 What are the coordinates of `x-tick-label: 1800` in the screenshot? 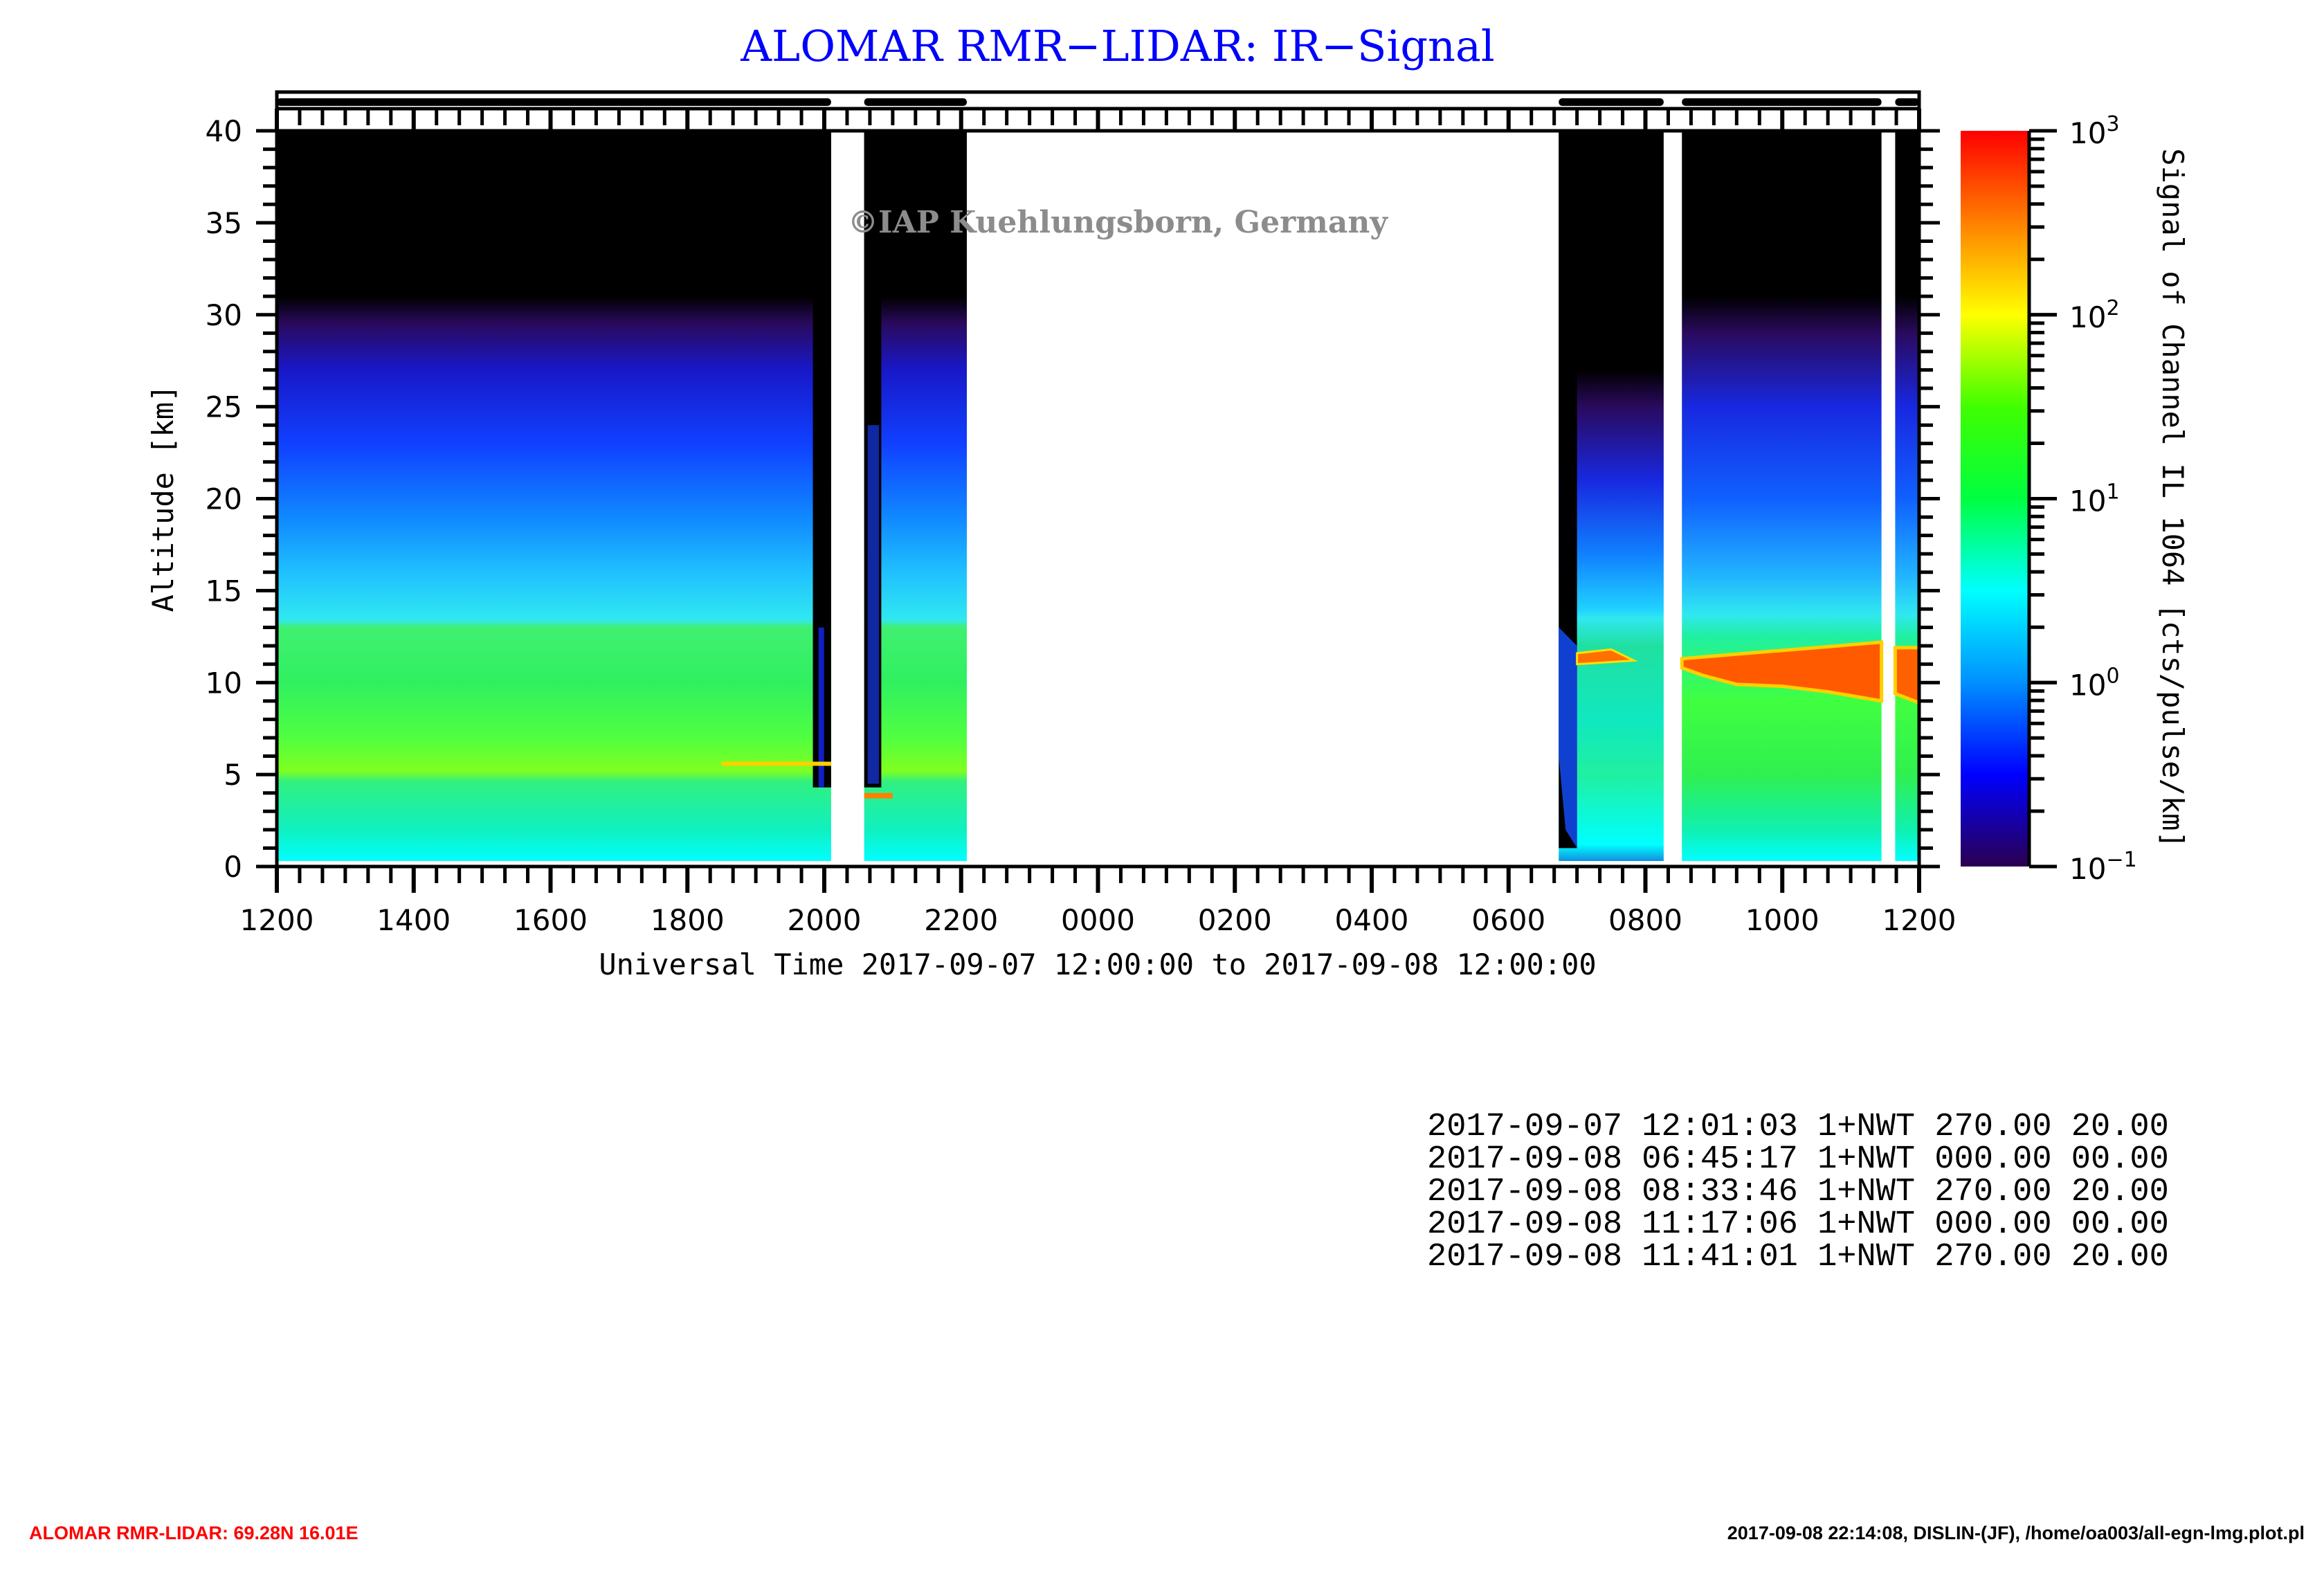 It's located at (688, 920).